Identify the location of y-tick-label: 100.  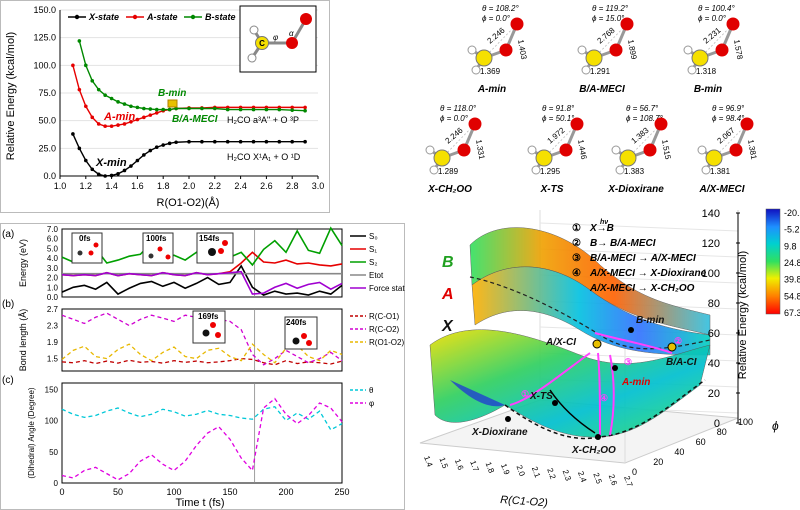
(52, 421).